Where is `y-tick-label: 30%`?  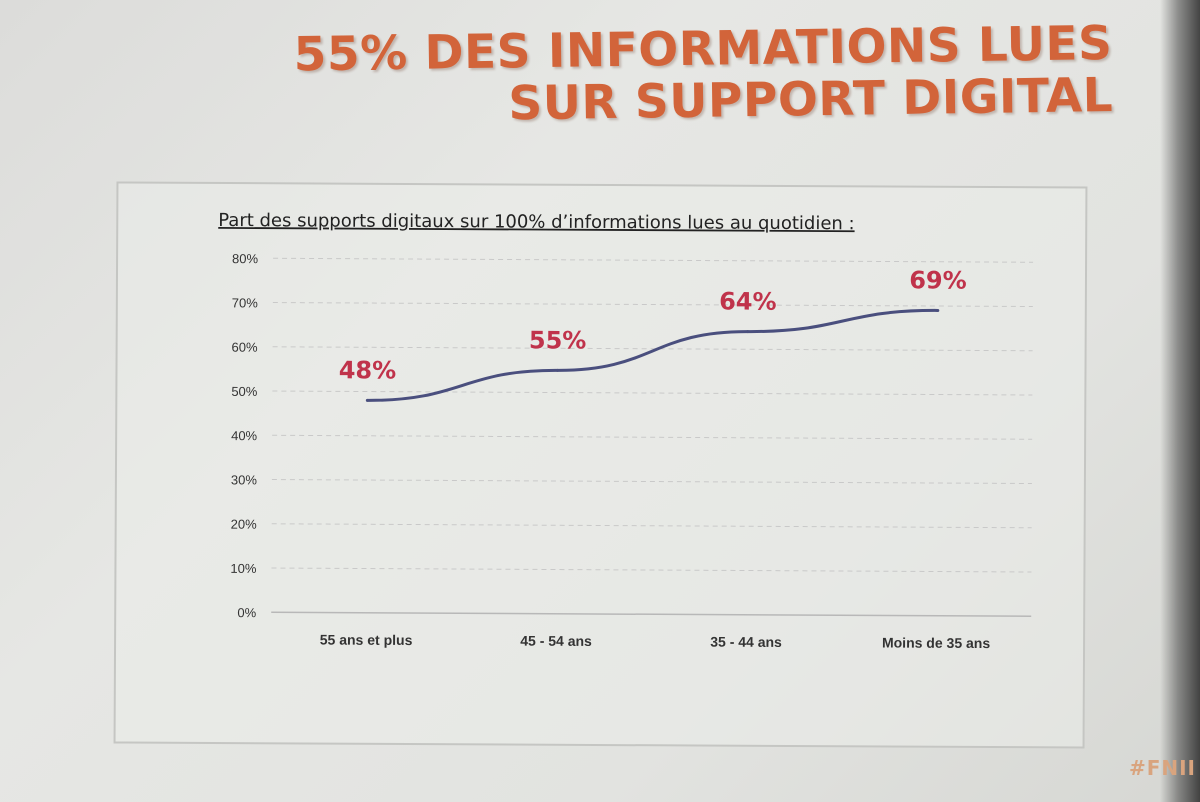 y-tick-label: 30% is located at coordinates (244, 479).